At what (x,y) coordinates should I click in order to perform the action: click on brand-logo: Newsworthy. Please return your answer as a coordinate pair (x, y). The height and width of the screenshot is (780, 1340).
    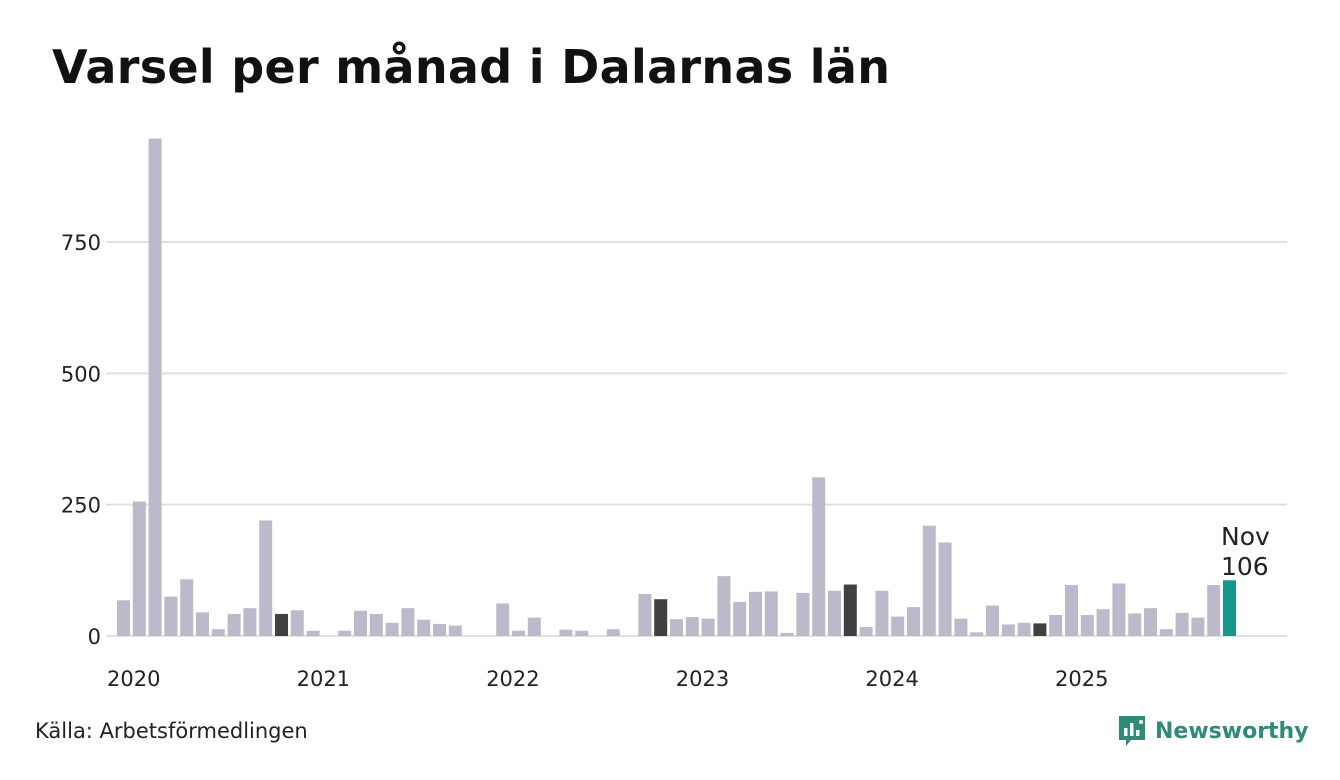
    Looking at the image, I should click on (1213, 731).